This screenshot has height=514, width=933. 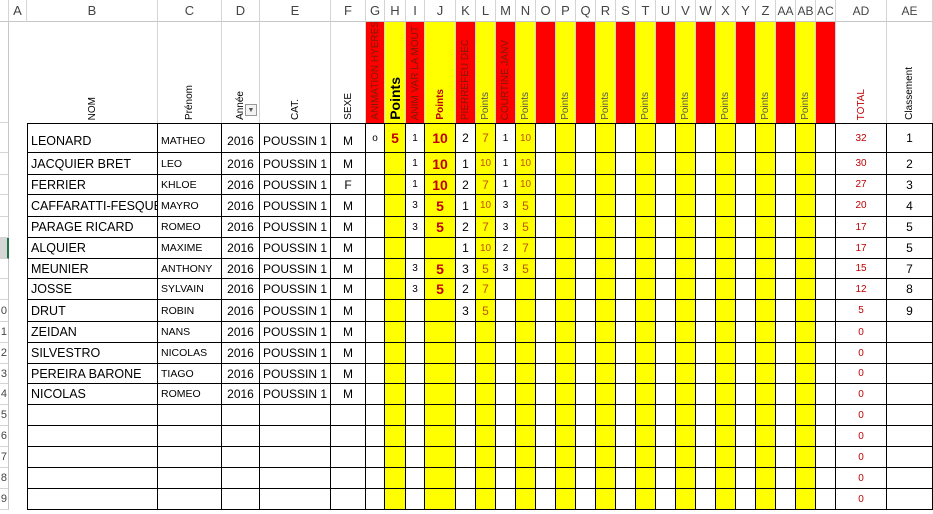 What do you see at coordinates (348, 478) in the screenshot?
I see `cell-f` at bounding box center [348, 478].